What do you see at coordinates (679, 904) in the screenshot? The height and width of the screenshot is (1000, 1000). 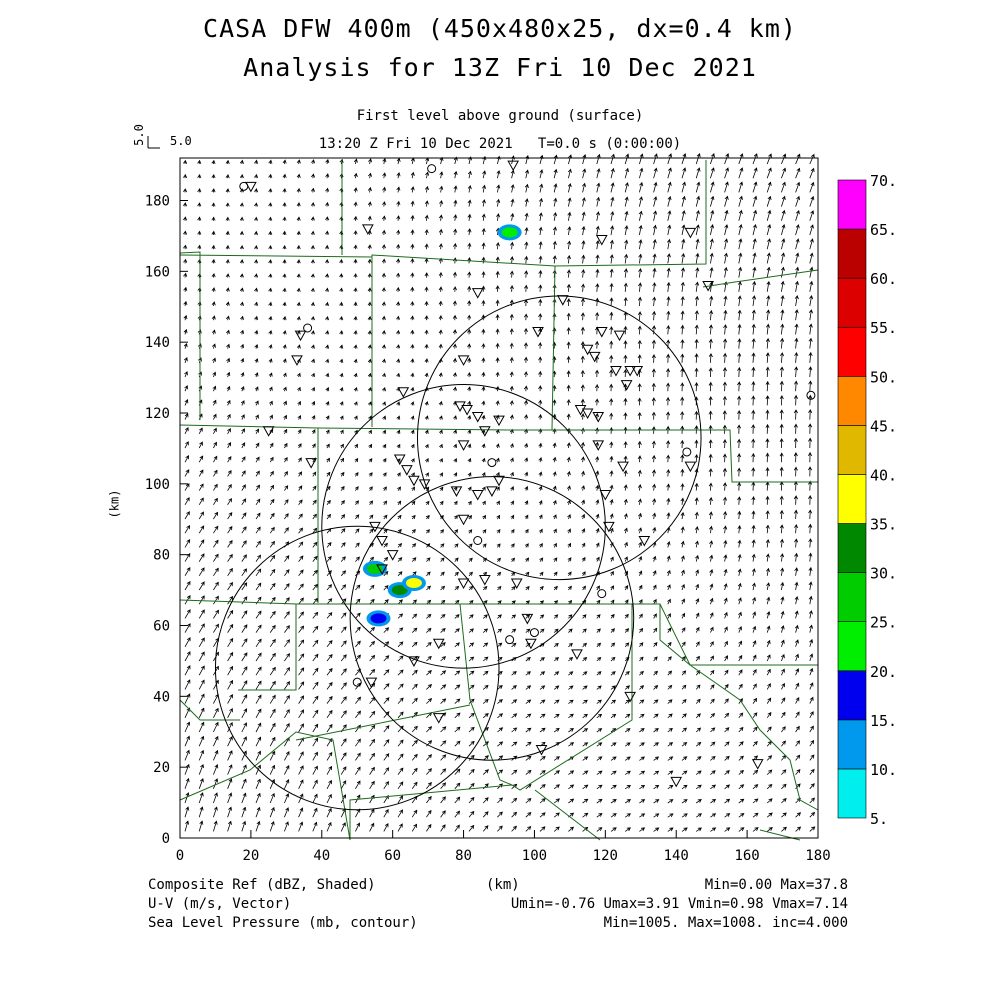 I see `footer-wind-range: Umin=-0.76 Umax=3.91 Vmin=0.98 Vmax=7.14` at bounding box center [679, 904].